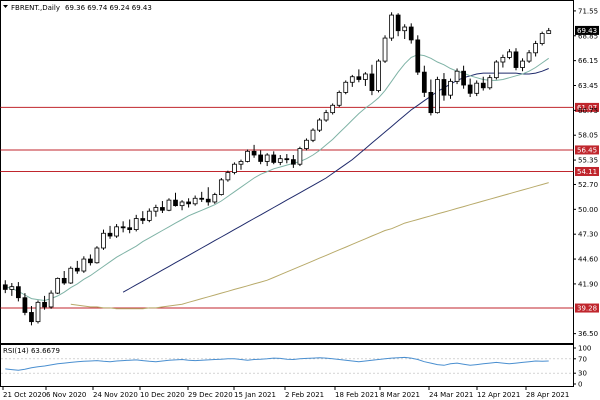  What do you see at coordinates (357, 395) in the screenshot?
I see `time-tick-label: 18 Feb 2021` at bounding box center [357, 395].